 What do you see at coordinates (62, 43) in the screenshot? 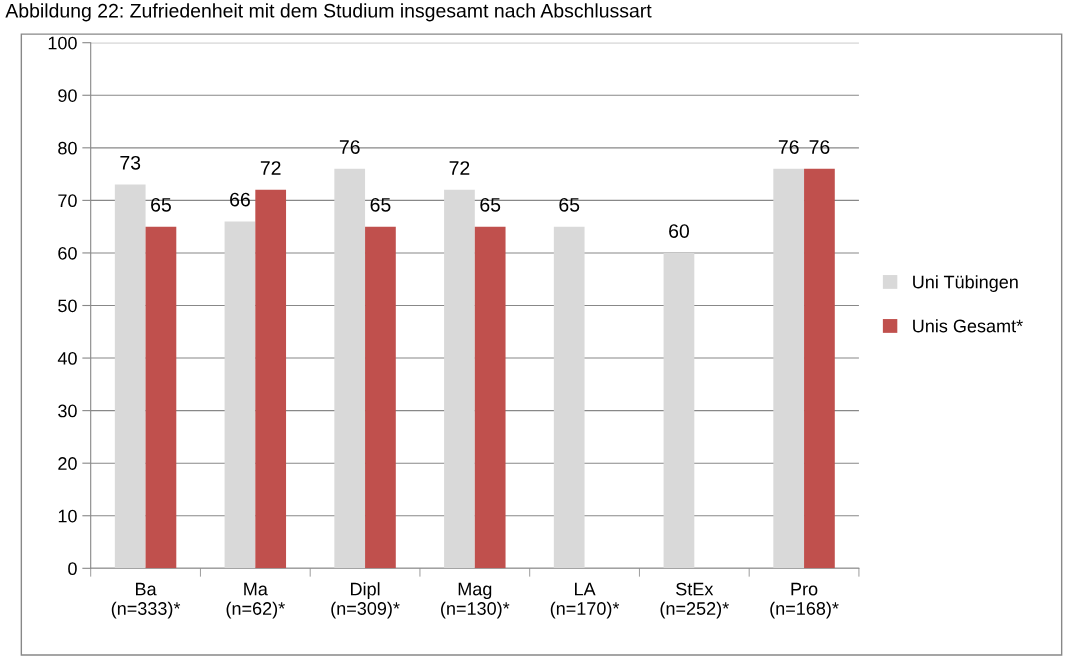
I see `y-tick-label: 100` at bounding box center [62, 43].